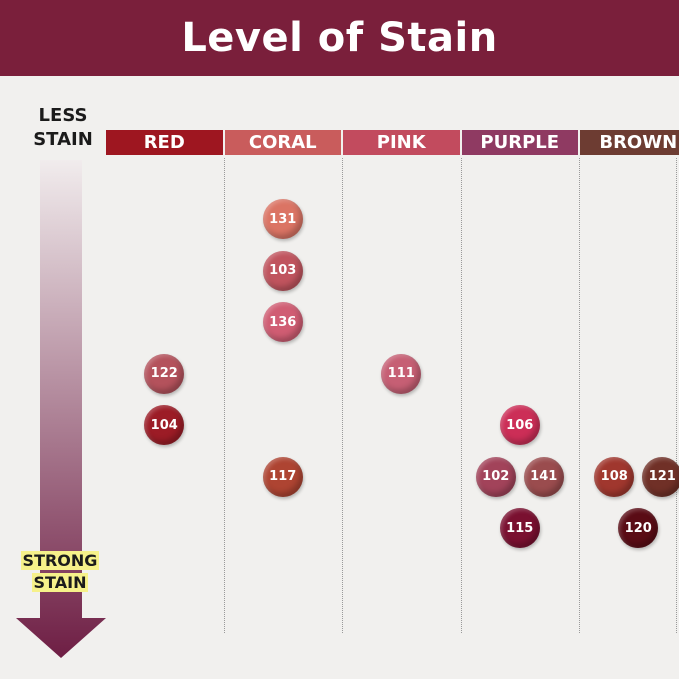 The height and width of the screenshot is (679, 679). Describe the element at coordinates (282, 322) in the screenshot. I see `shade-swatch-136: 136` at that location.